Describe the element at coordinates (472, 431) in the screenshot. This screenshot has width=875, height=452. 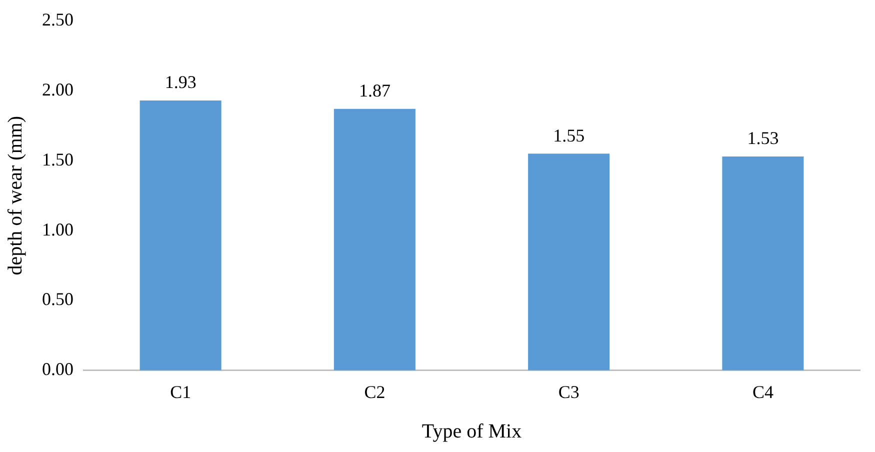
I see `x-axis-title: Type of Mix` at that location.